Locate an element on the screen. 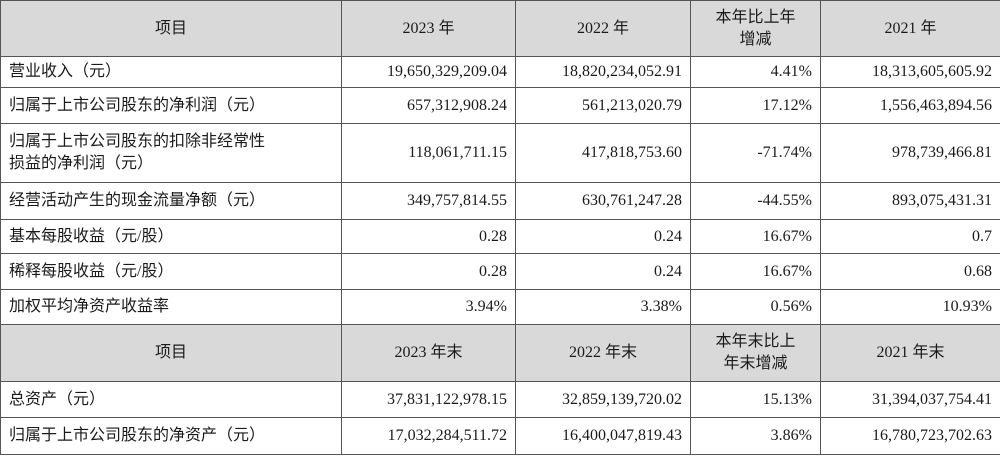 The height and width of the screenshot is (456, 1000). value-cell: 3.86% is located at coordinates (755, 436).